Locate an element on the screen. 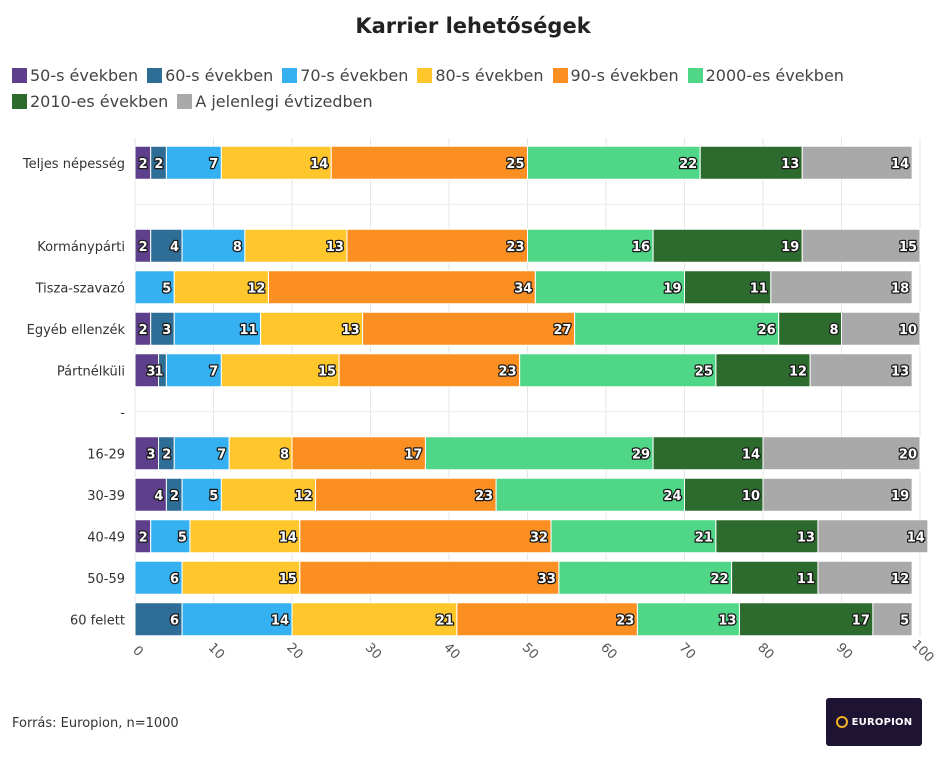 The image size is (946, 764). category-label: Tisza-szavazó is located at coordinates (80, 288).